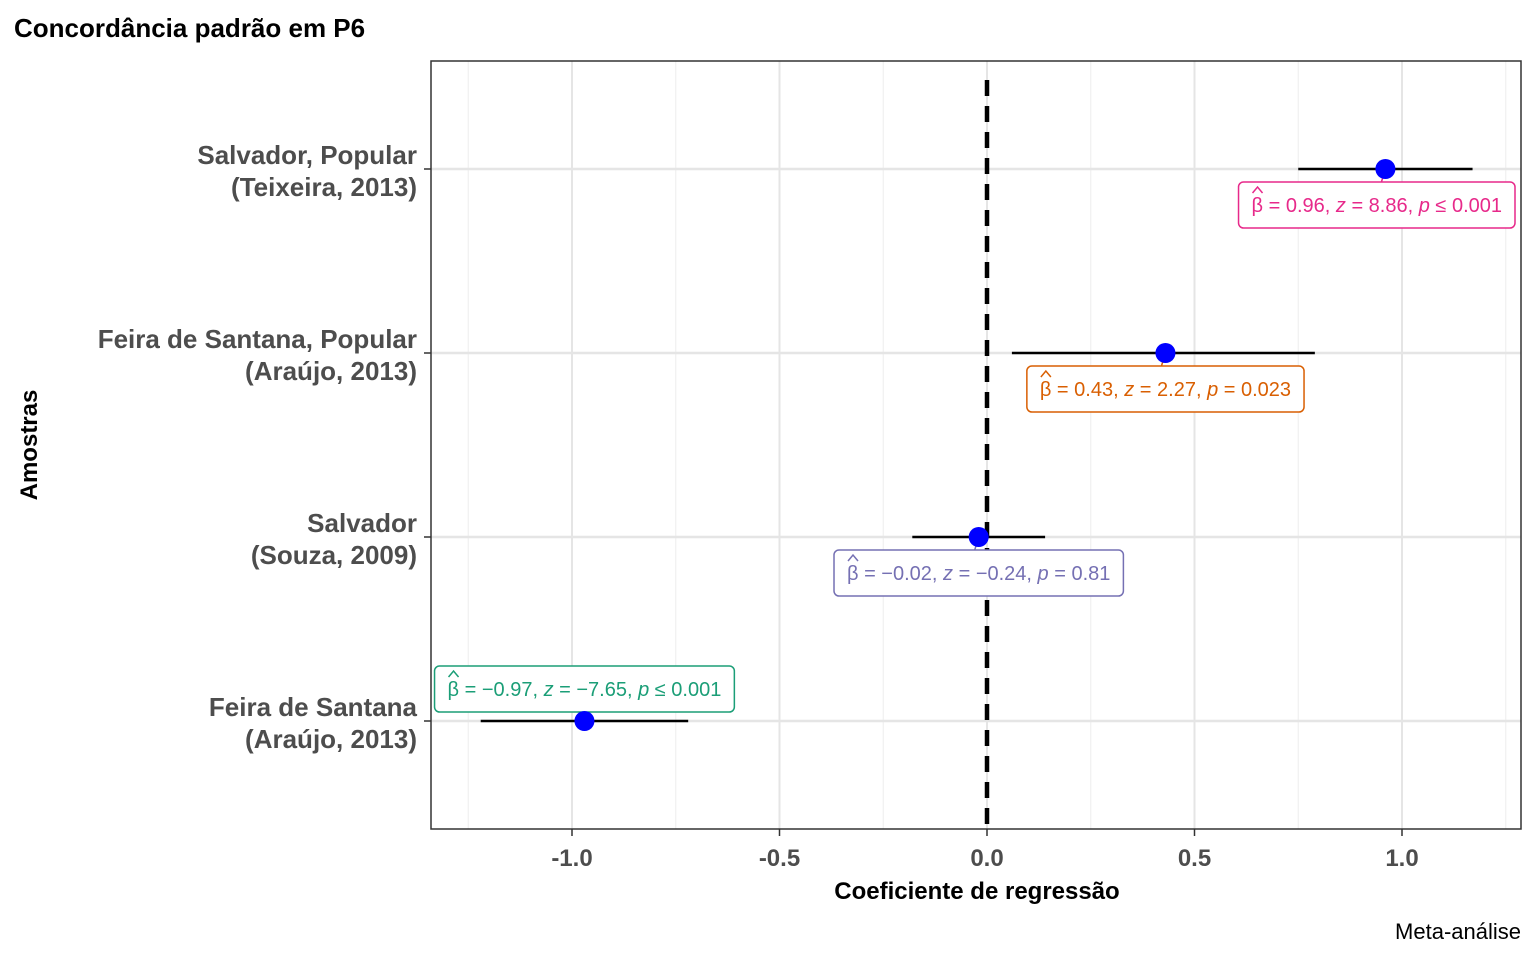 The width and height of the screenshot is (1536, 960). Describe the element at coordinates (1401, 858) in the screenshot. I see `x-tick-label: 1.0` at that location.